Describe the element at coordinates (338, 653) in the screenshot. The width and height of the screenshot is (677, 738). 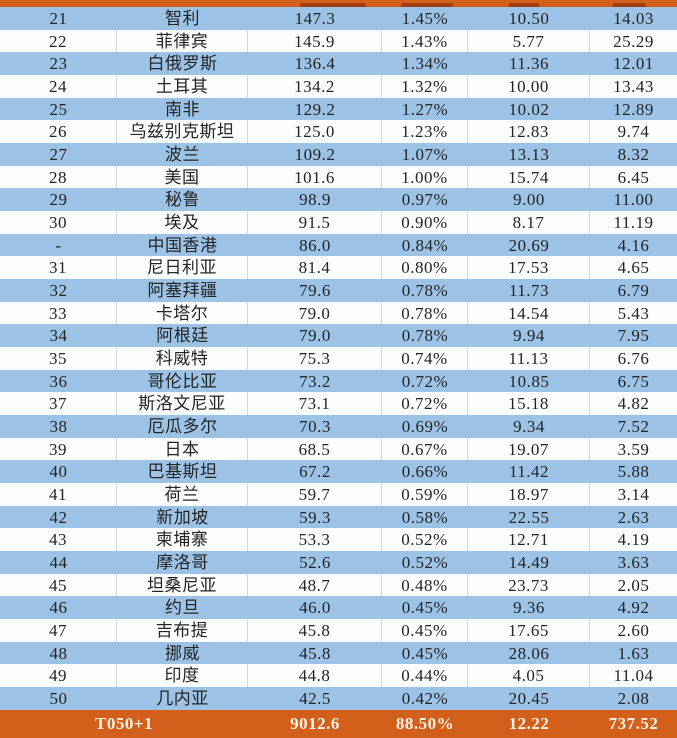
I see `table-row: 48 挪威 45.8 0.45% 28.06 1.63` at that location.